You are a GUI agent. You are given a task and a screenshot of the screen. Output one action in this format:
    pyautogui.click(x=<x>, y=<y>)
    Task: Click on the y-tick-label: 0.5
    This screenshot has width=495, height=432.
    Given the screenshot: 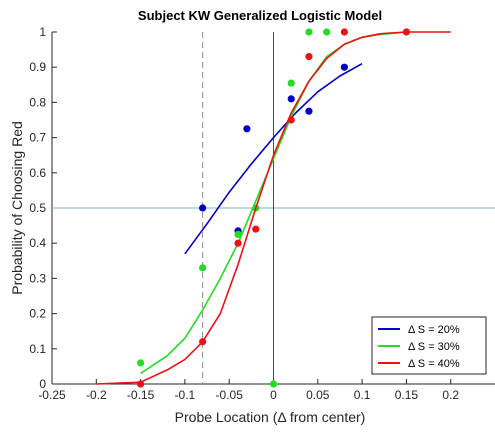 What is the action you would take?
    pyautogui.click(x=37, y=208)
    